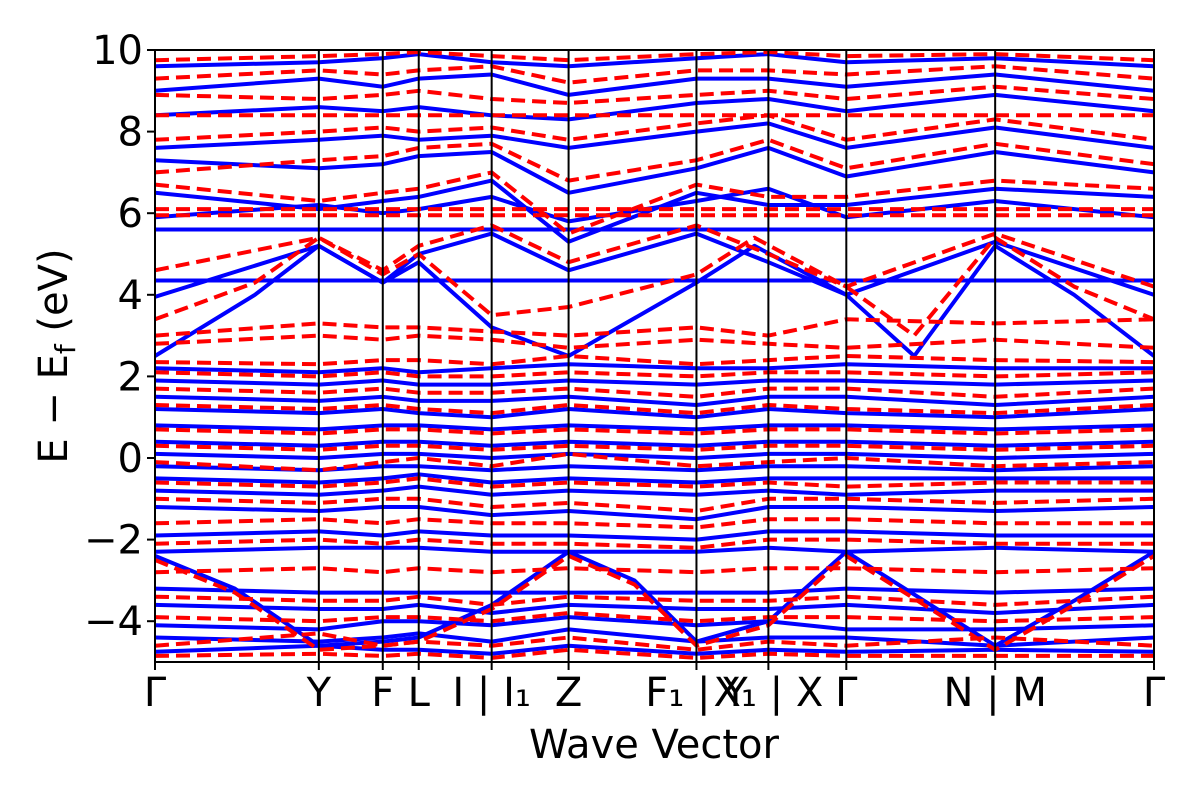  Describe the element at coordinates (65, 348) in the screenshot. I see `y-axis-label-subscript: f` at that location.